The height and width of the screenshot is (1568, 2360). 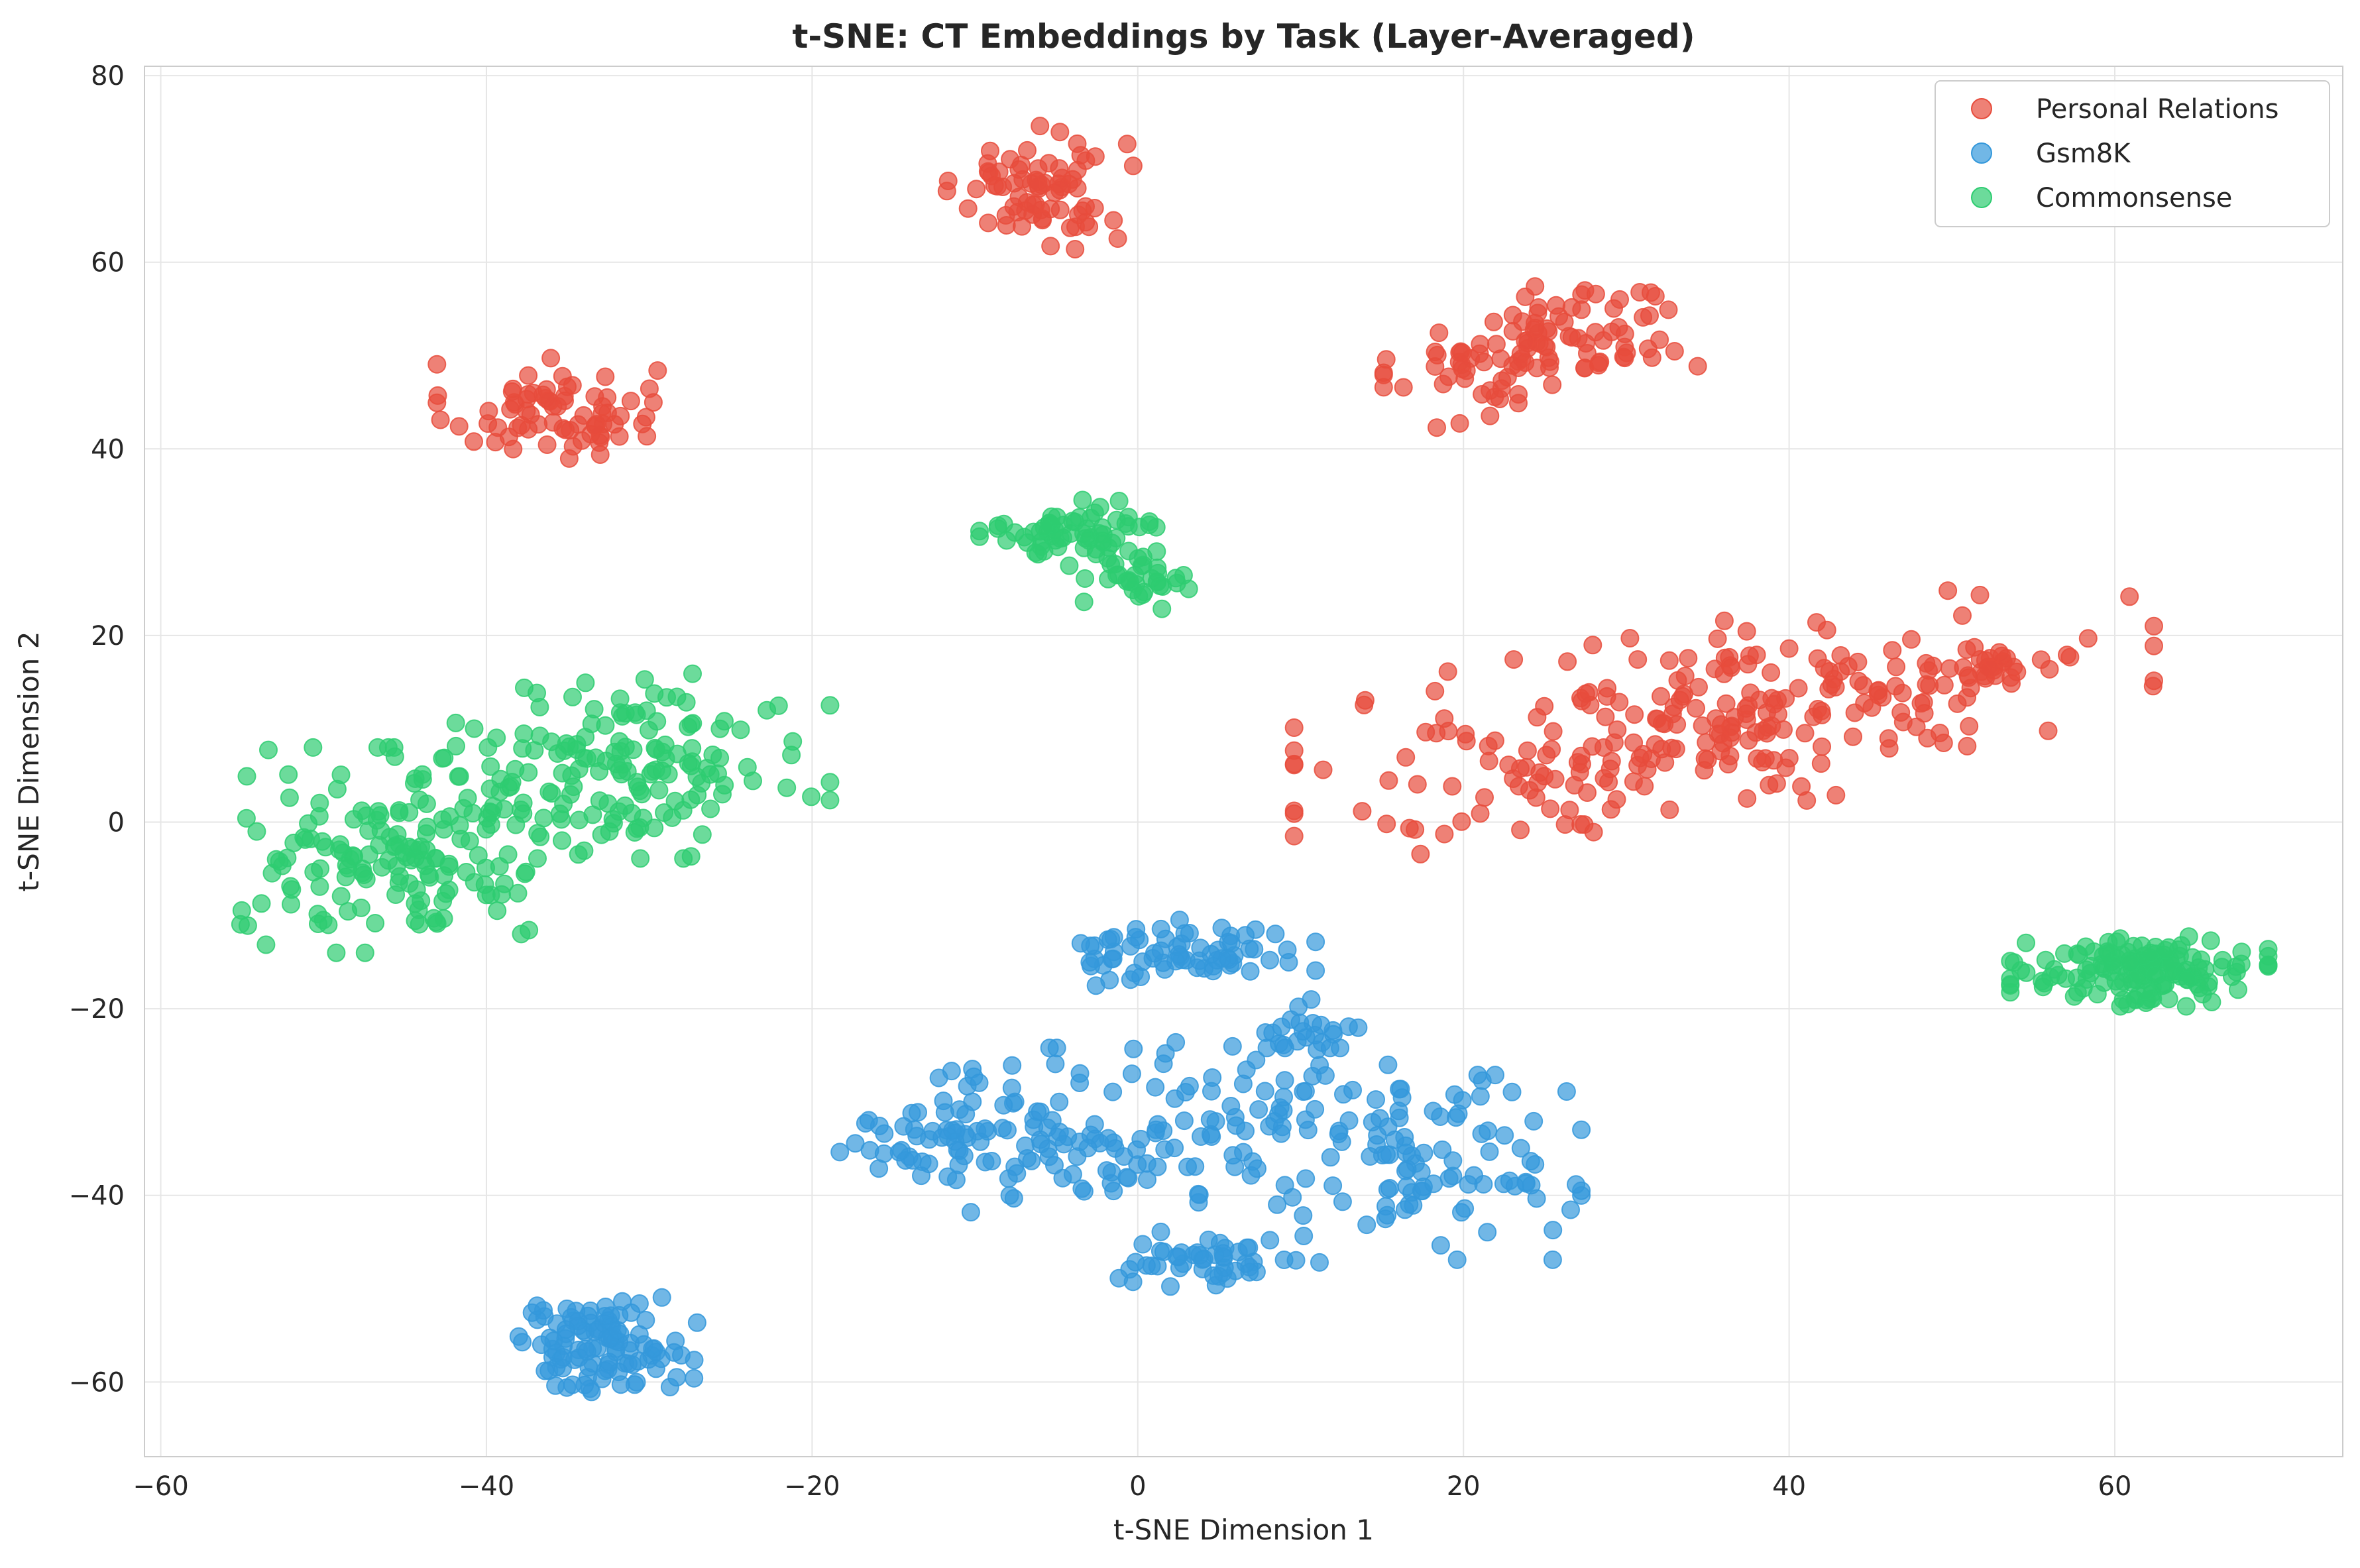 What do you see at coordinates (108, 263) in the screenshot?
I see `y-tick-label: 60` at bounding box center [108, 263].